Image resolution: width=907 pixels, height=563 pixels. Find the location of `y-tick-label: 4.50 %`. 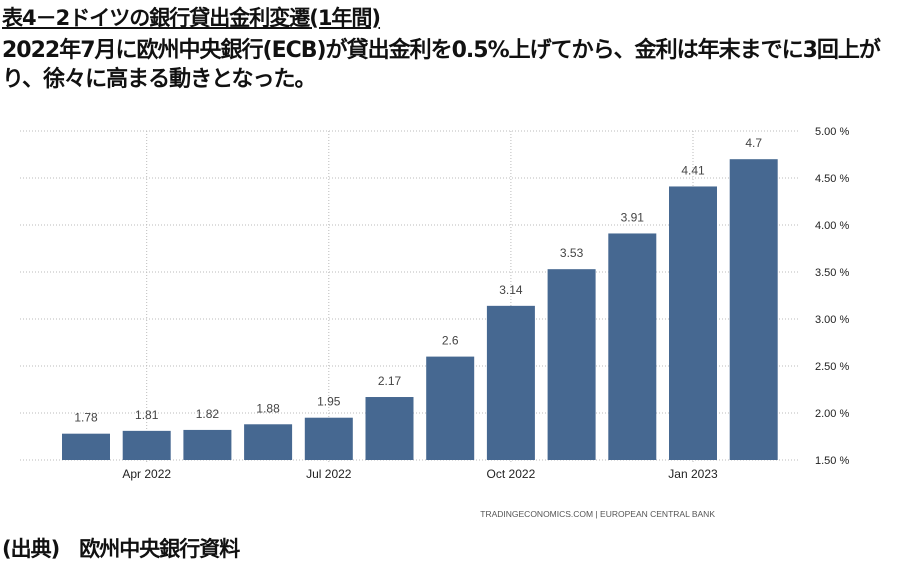

y-tick-label: 4.50 % is located at coordinates (832, 179).